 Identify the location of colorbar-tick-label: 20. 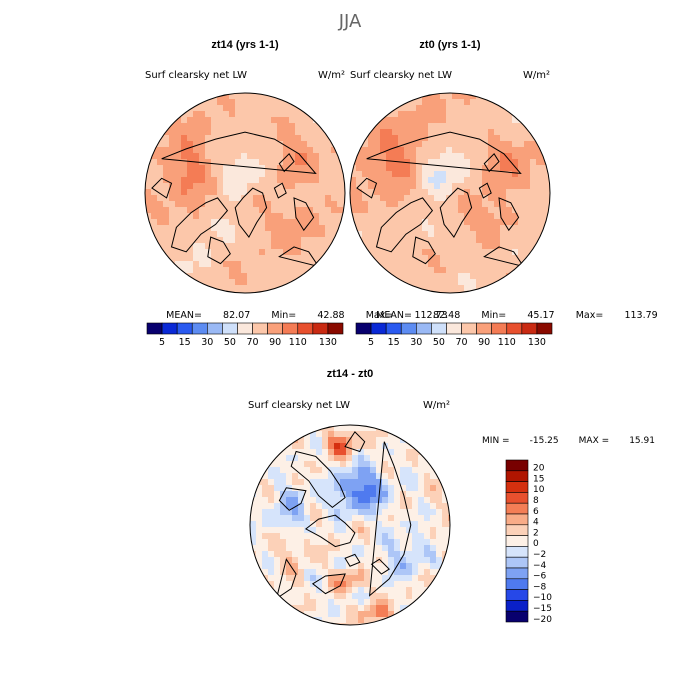
(539, 469).